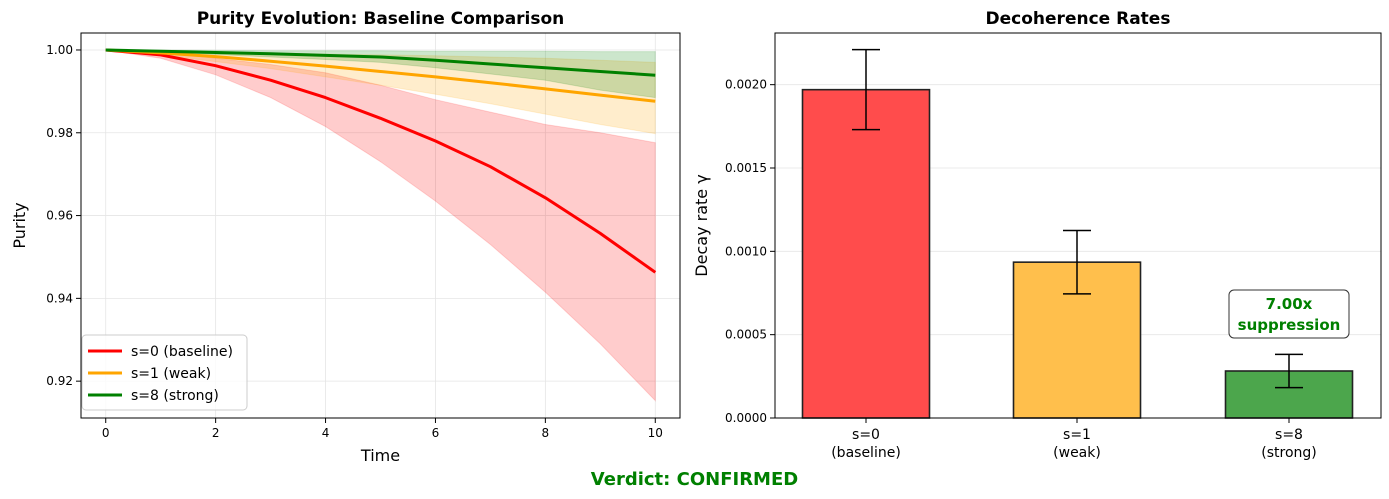  What do you see at coordinates (216, 433) in the screenshot?
I see `x-tick-label: 2` at bounding box center [216, 433].